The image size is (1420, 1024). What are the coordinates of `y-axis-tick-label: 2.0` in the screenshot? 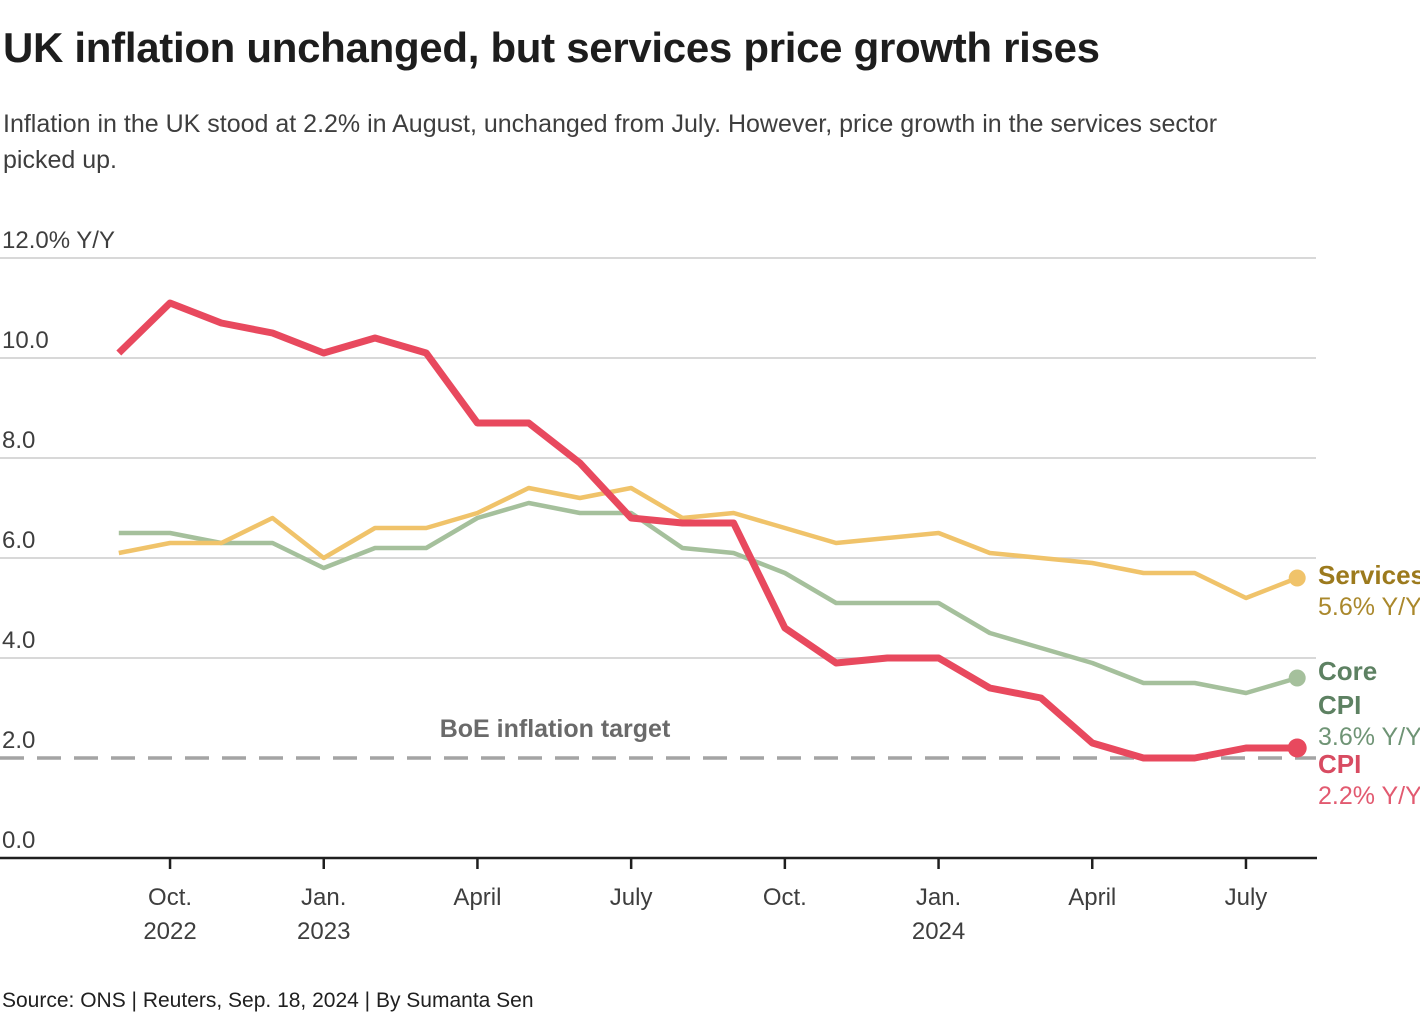 It's located at (19, 740).